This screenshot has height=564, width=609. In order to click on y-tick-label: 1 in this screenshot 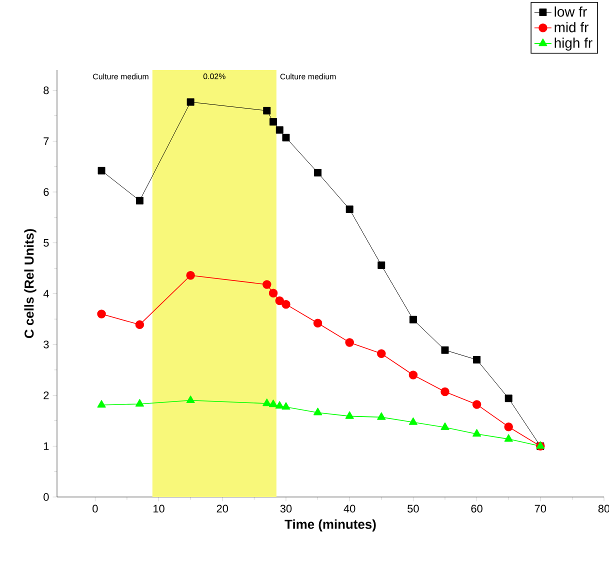, I will do `click(46, 446)`.